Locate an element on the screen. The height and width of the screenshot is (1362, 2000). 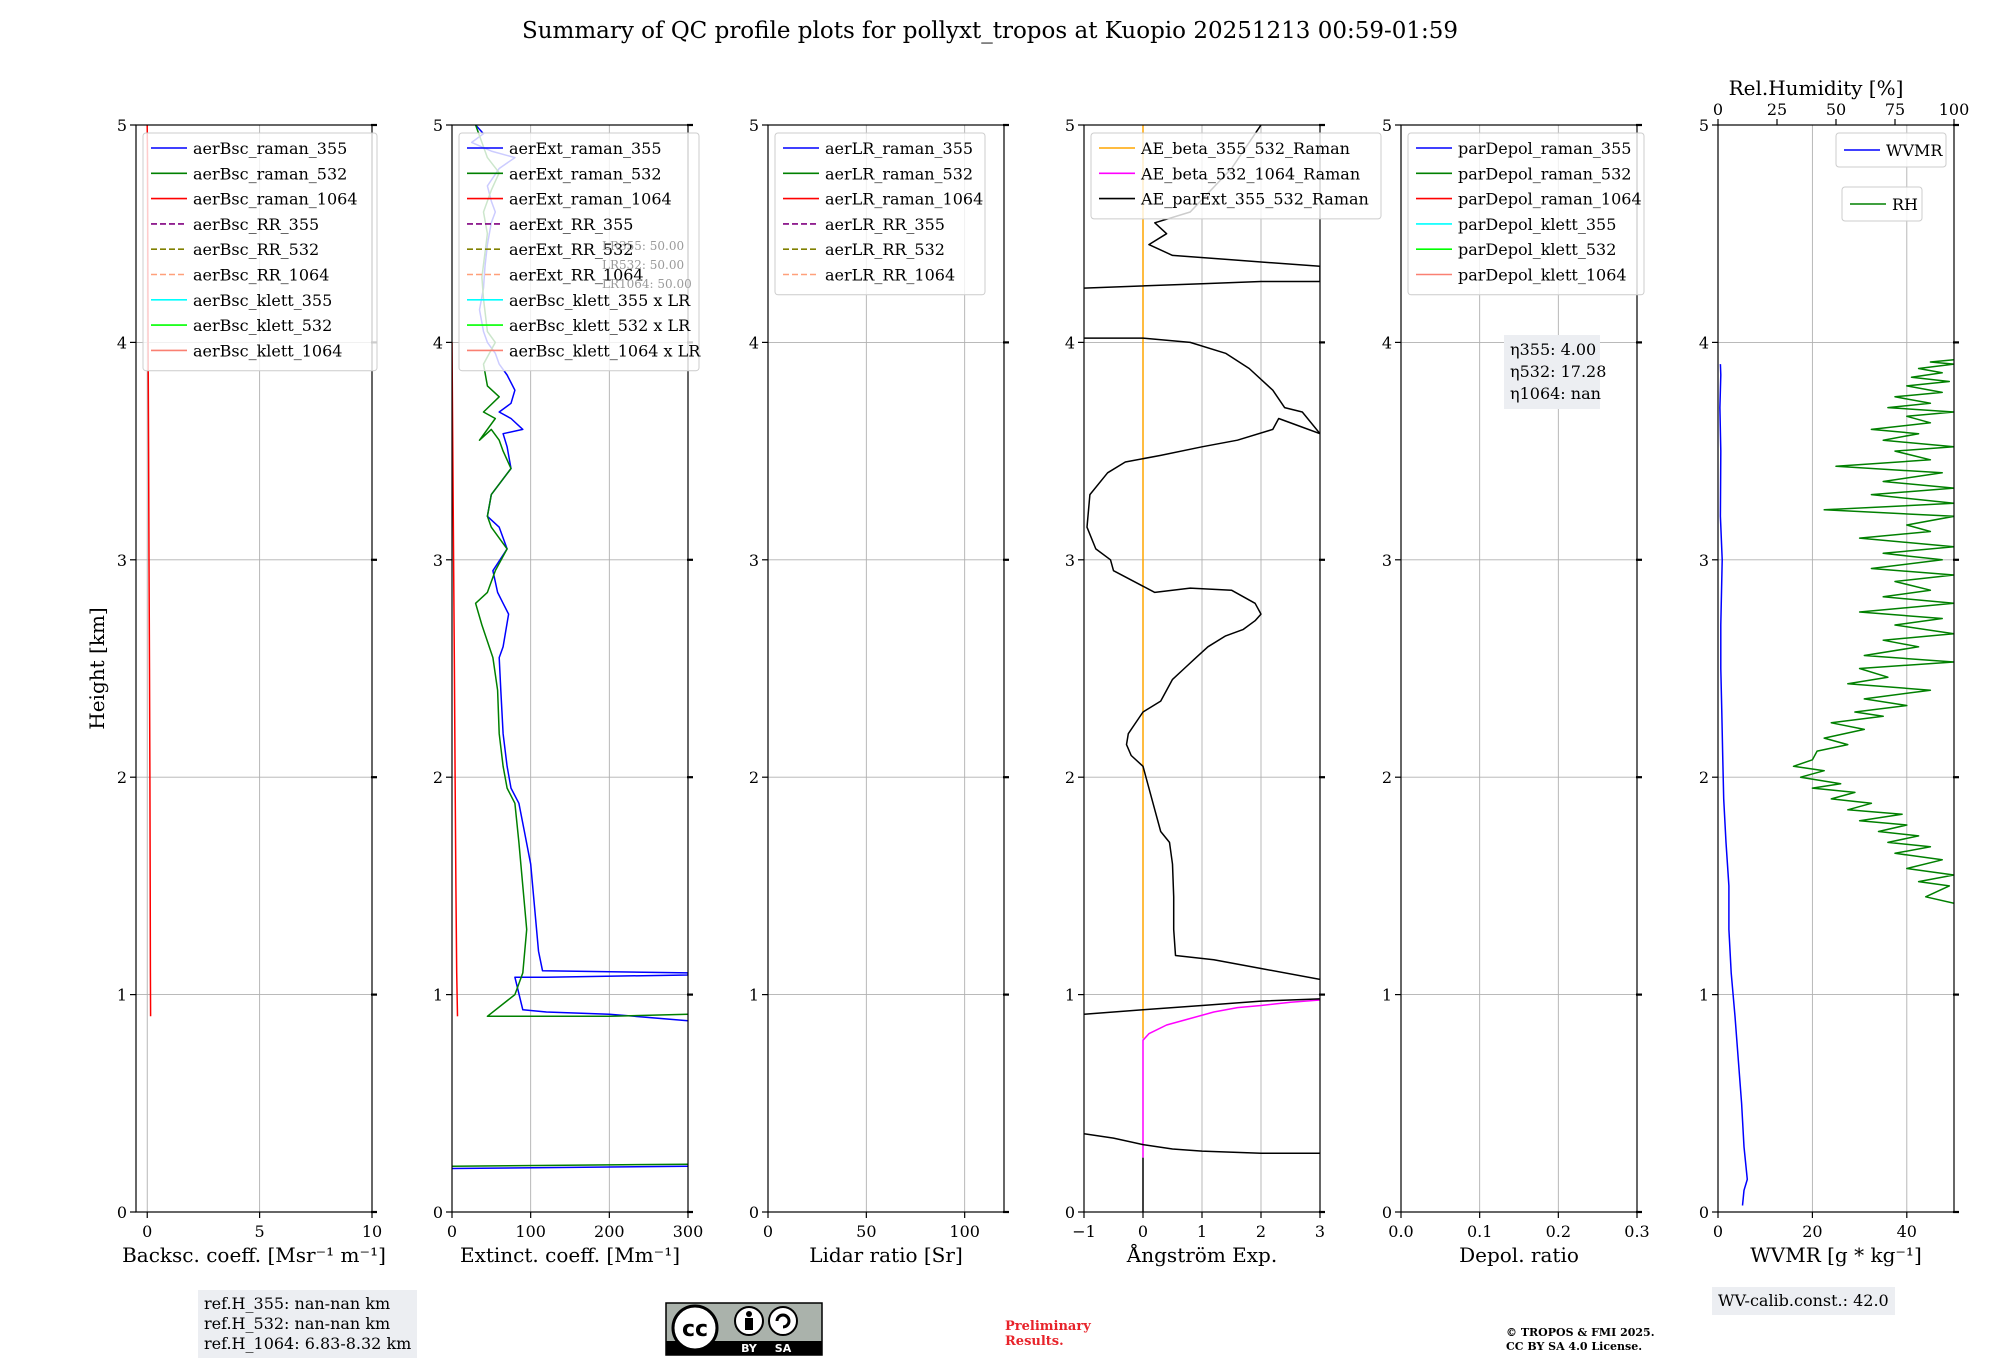
preliminary-line-2: Results. is located at coordinates (1034, 1341).